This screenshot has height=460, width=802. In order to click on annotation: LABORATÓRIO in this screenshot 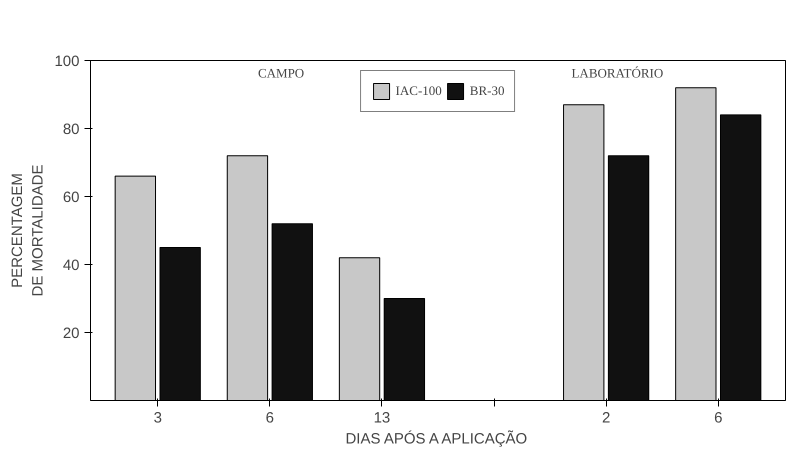, I will do `click(617, 73)`.